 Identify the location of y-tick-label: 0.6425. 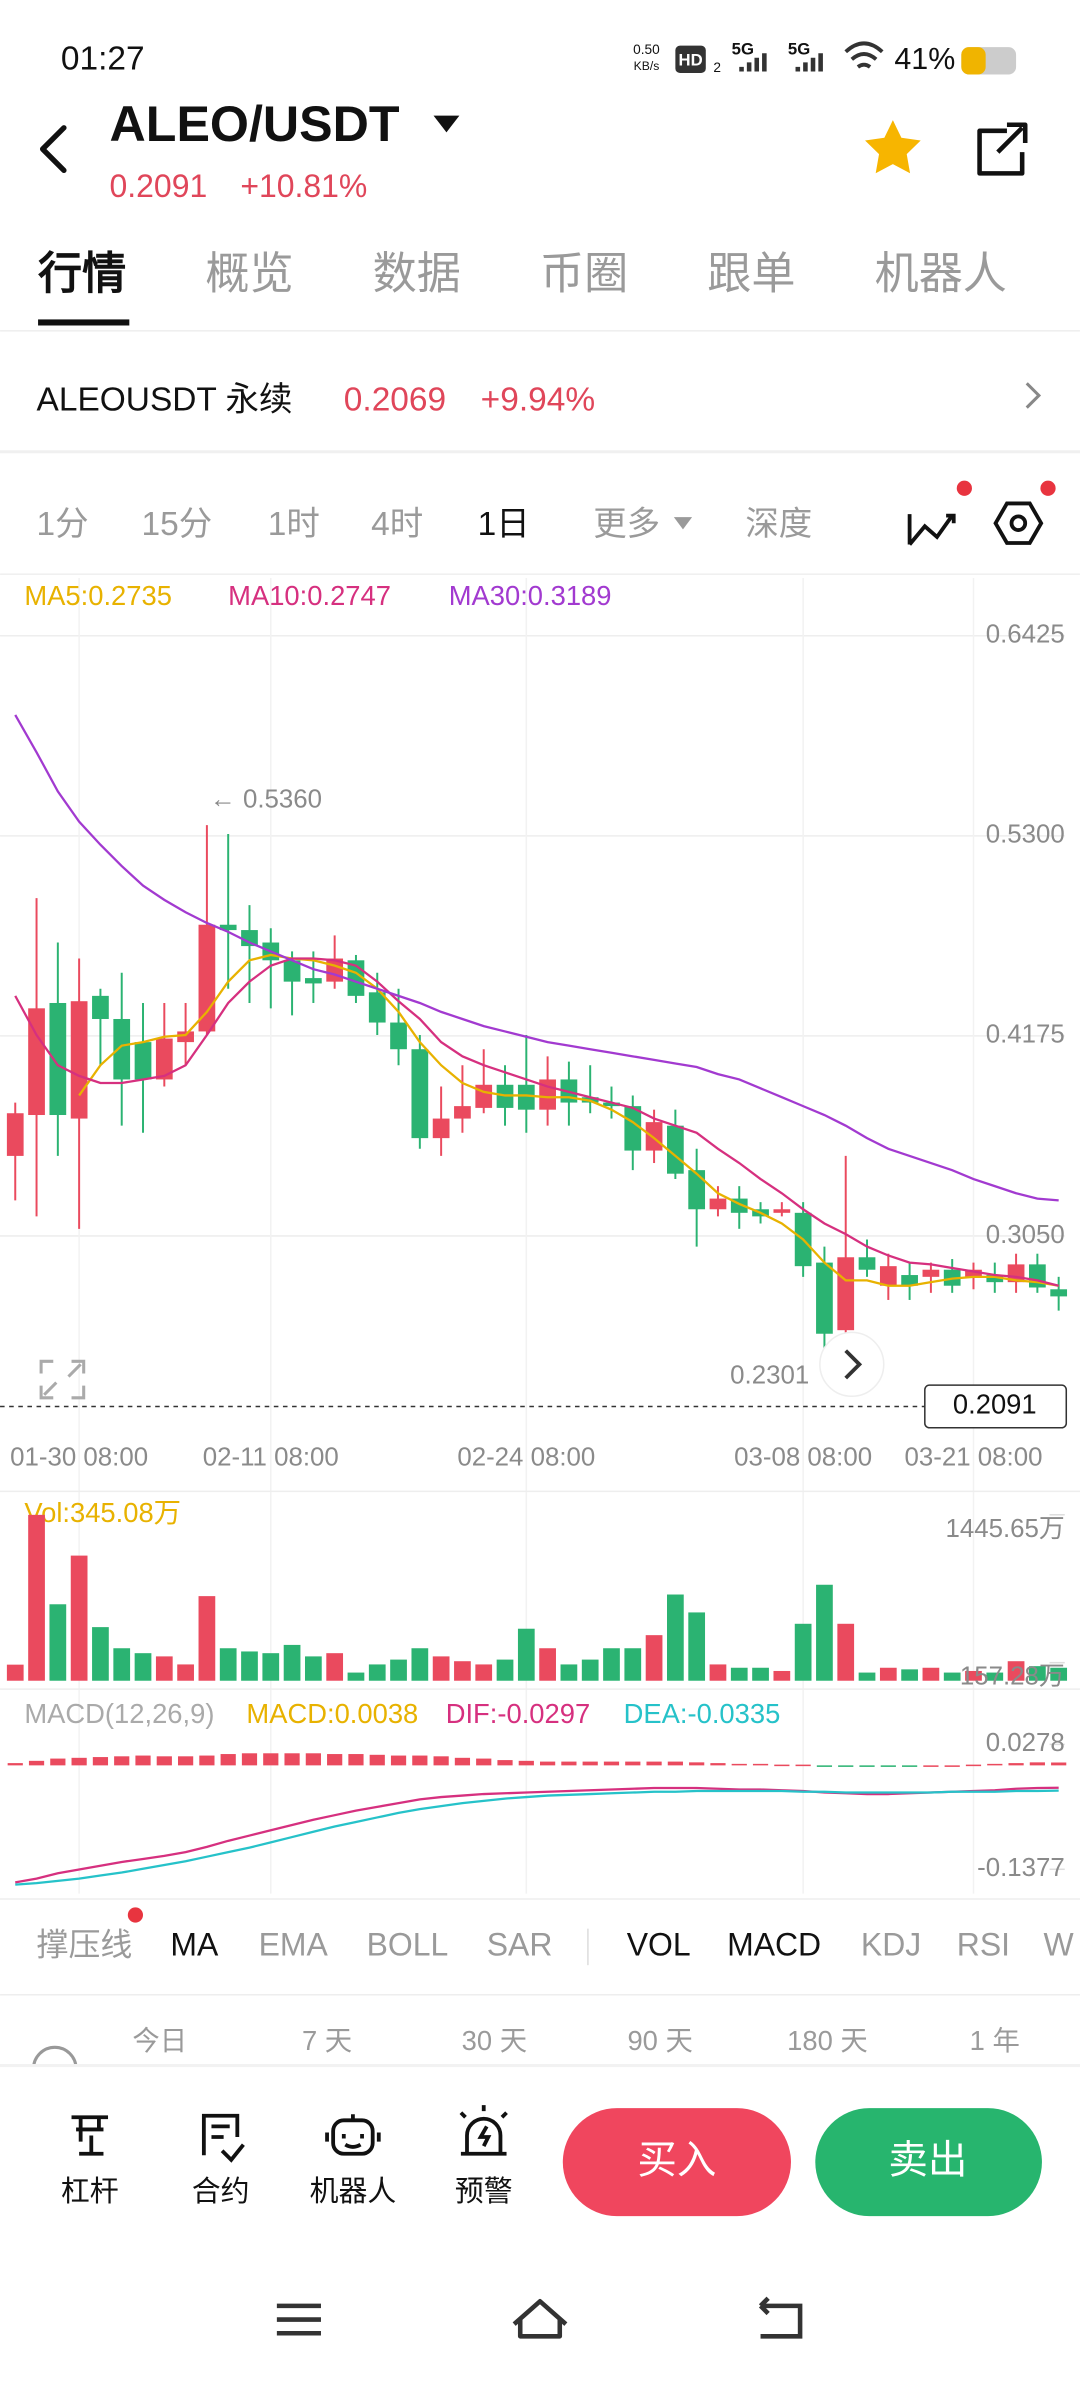
(1025, 635).